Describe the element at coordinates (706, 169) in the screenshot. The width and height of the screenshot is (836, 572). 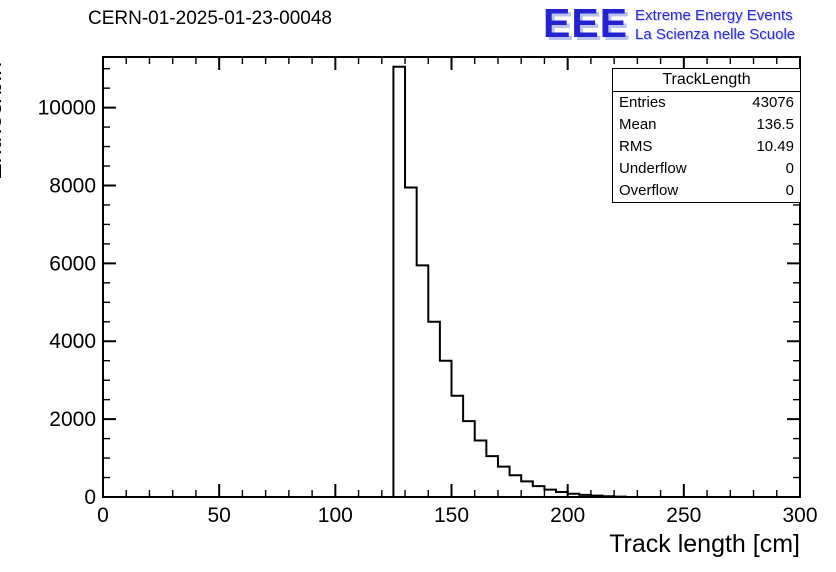
I see `stats-row-underflow: Underflow 0` at that location.